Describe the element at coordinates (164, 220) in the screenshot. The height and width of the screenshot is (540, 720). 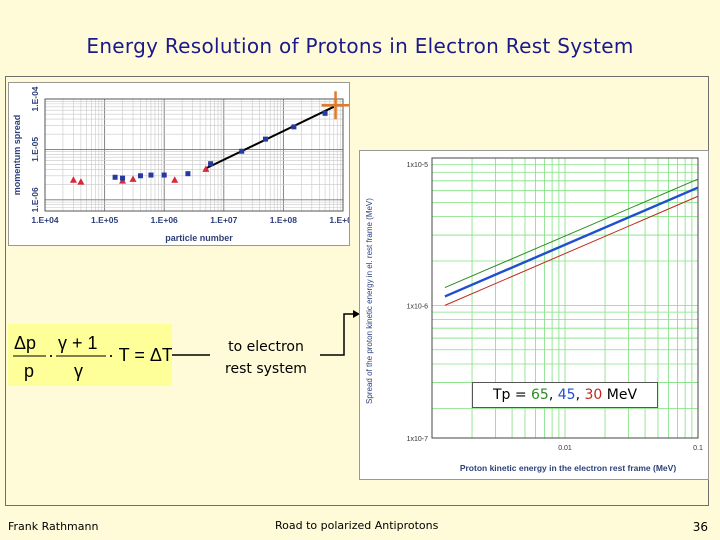
I see `x-tick-label: 1.E+06` at that location.